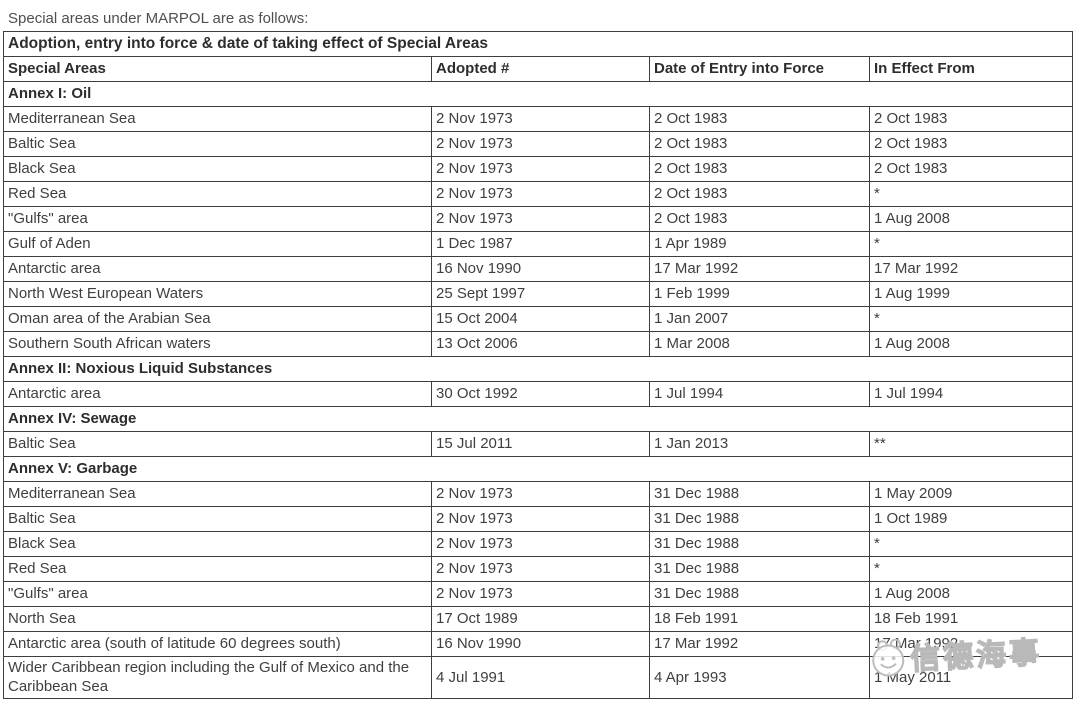 The height and width of the screenshot is (708, 1080). Describe the element at coordinates (971, 394) in the screenshot. I see `cell-in-effect-from: 1 Jul 1994` at that location.